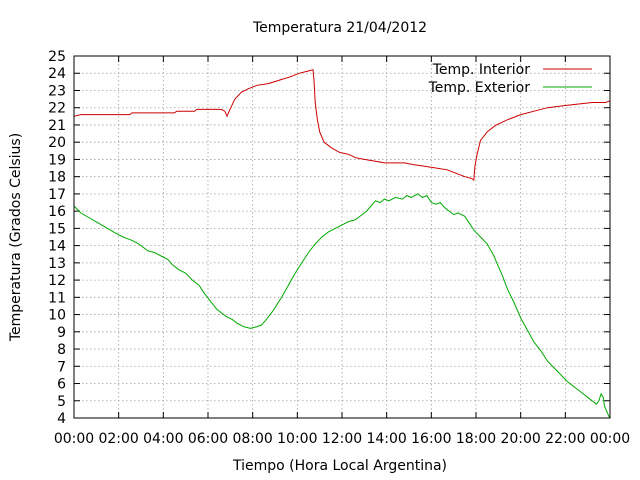 The image size is (640, 480). What do you see at coordinates (57, 212) in the screenshot?
I see `y-tick-label: 16` at bounding box center [57, 212].